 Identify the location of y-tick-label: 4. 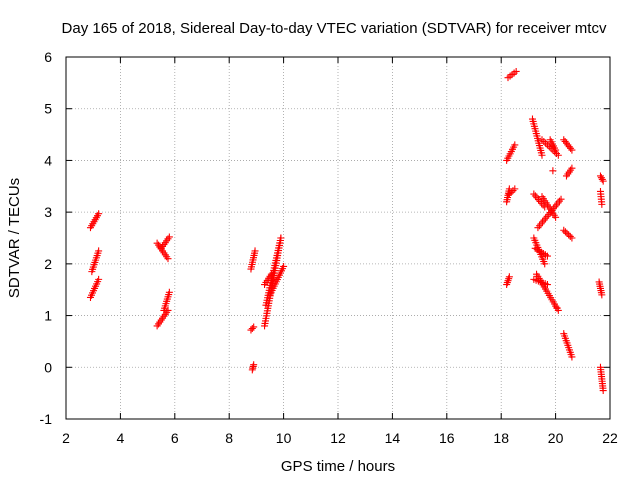
(48, 160).